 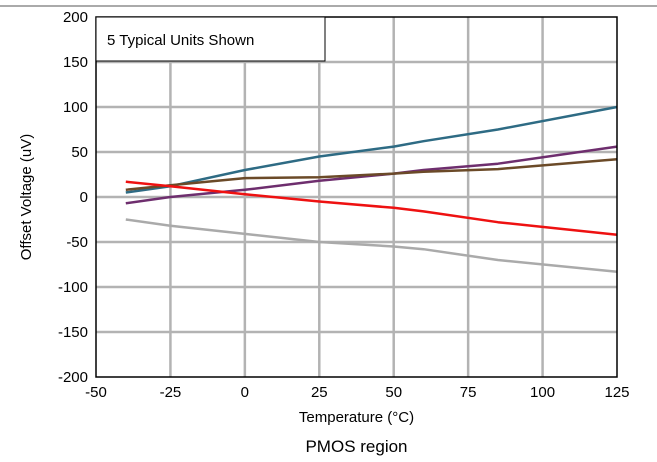 What do you see at coordinates (73, 377) in the screenshot?
I see `y-tick-label: -200` at bounding box center [73, 377].